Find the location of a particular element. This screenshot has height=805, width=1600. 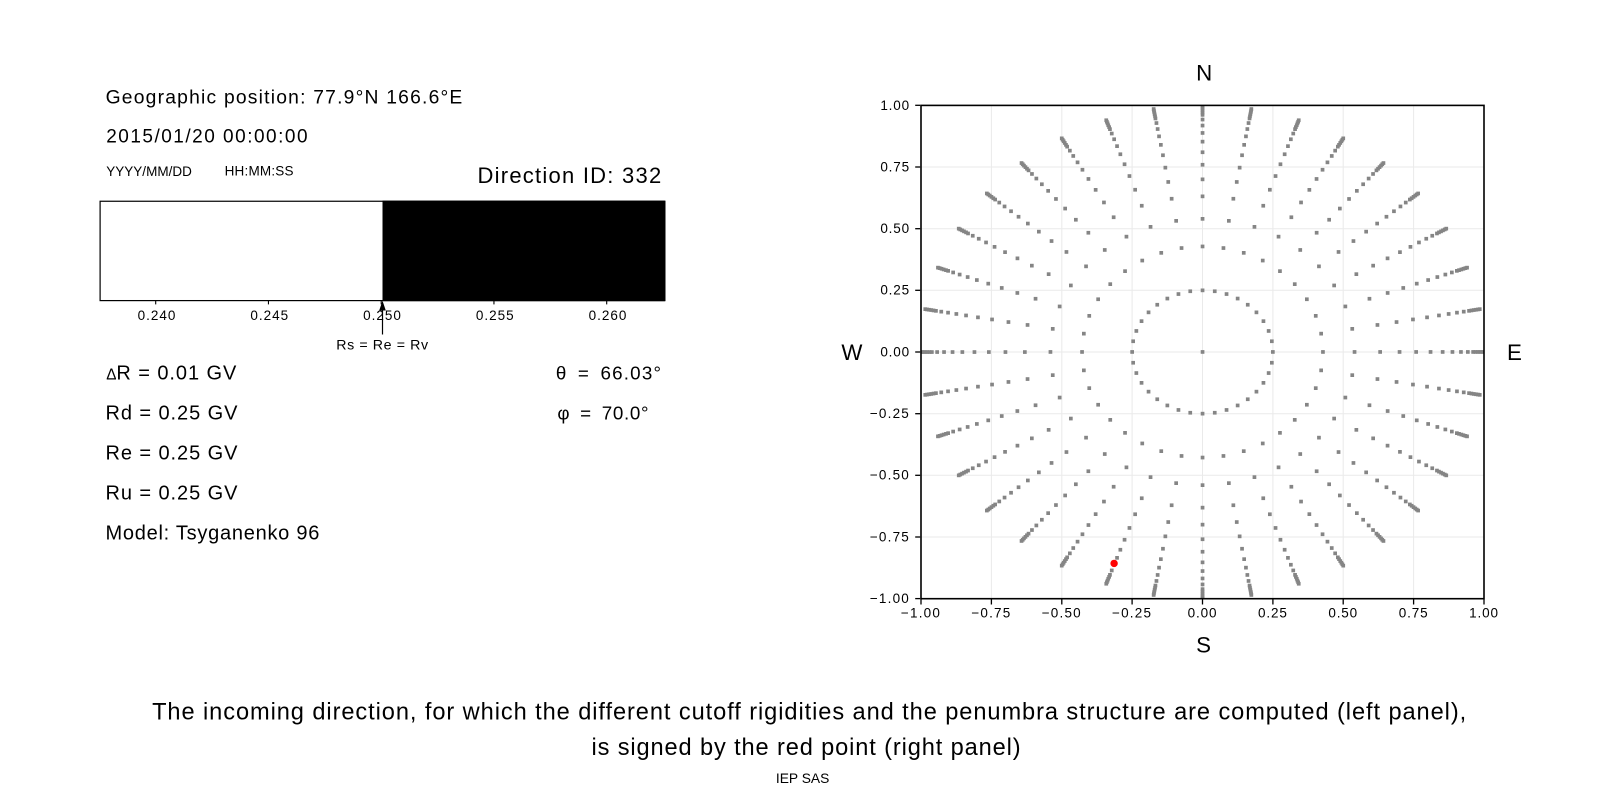

svg-text: IEP SAS is located at coordinates (802, 778).